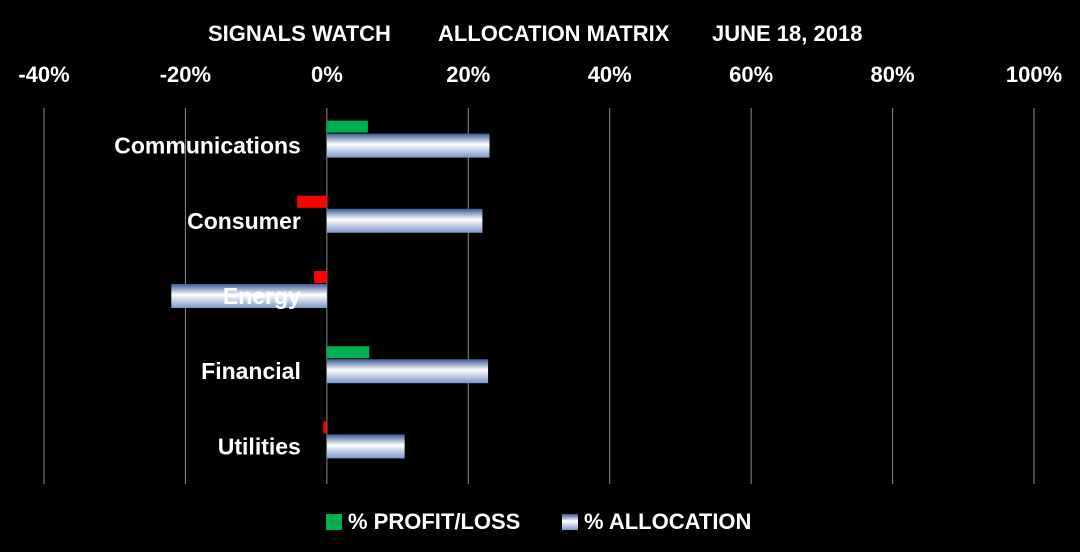  I want to click on category-label-communications: Communications, so click(207, 146).